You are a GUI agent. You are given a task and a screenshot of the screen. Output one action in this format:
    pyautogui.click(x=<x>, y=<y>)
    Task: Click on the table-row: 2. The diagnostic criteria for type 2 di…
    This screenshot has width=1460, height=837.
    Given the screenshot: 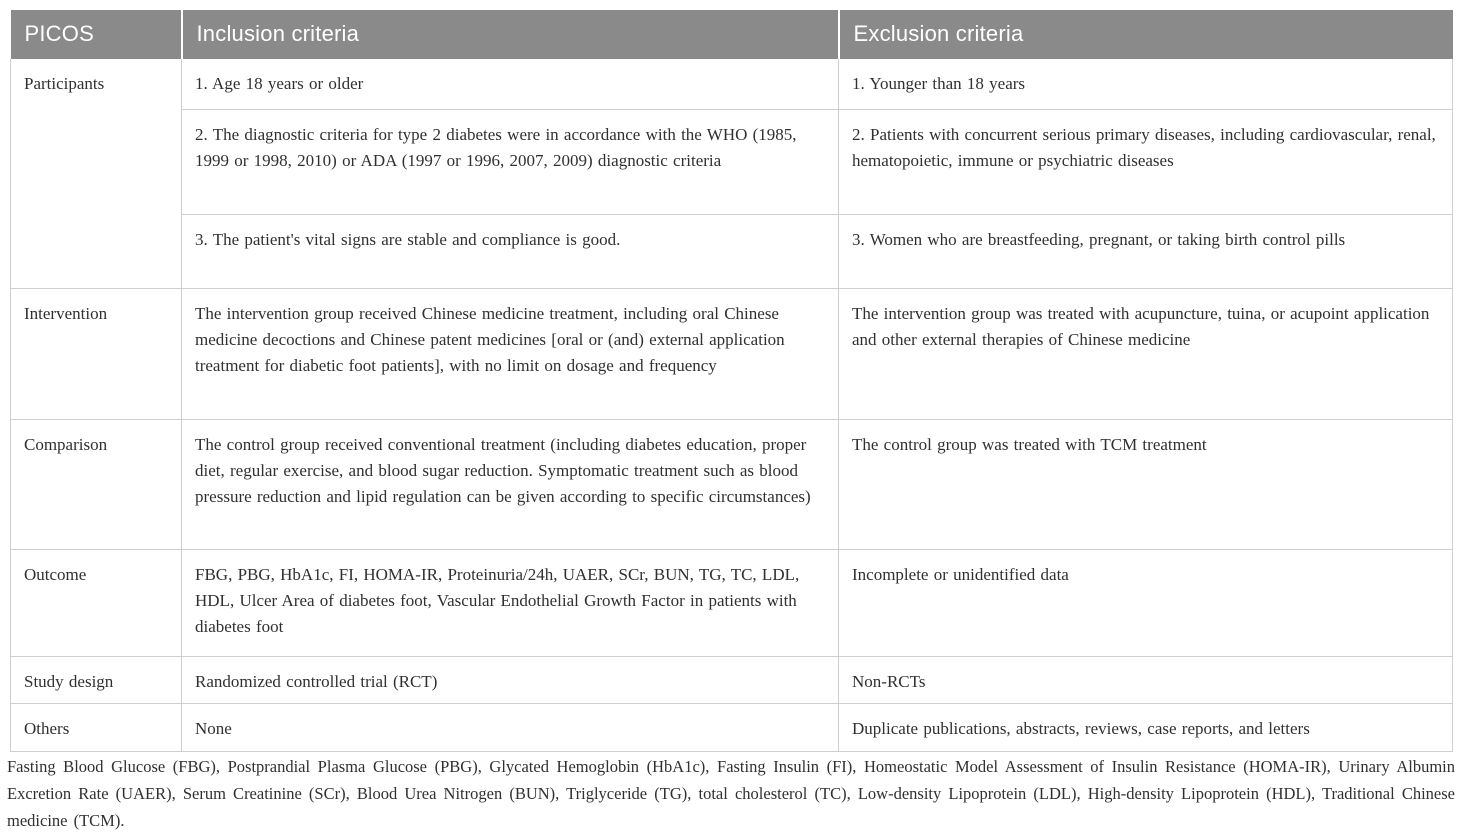 What is the action you would take?
    pyautogui.click(x=732, y=161)
    